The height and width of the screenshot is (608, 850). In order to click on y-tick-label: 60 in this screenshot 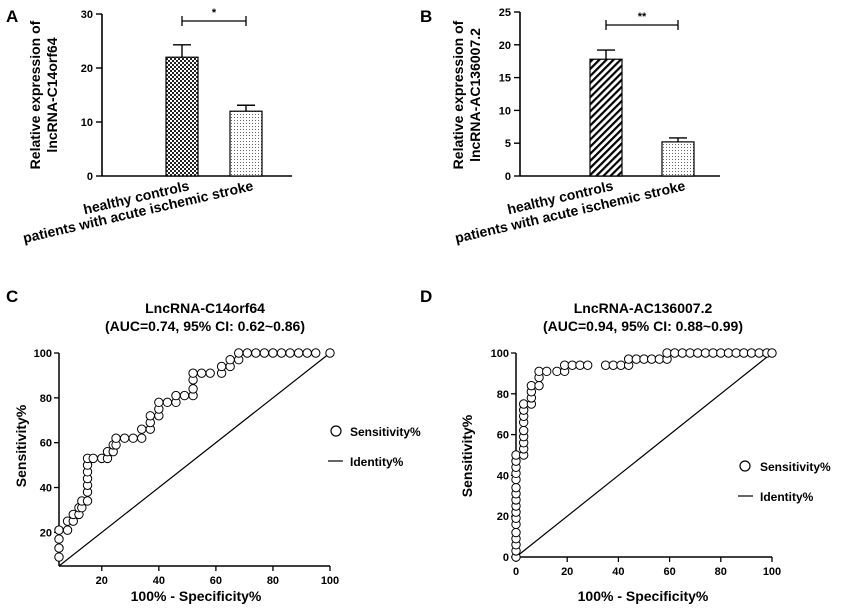, I will do `click(503, 436)`.